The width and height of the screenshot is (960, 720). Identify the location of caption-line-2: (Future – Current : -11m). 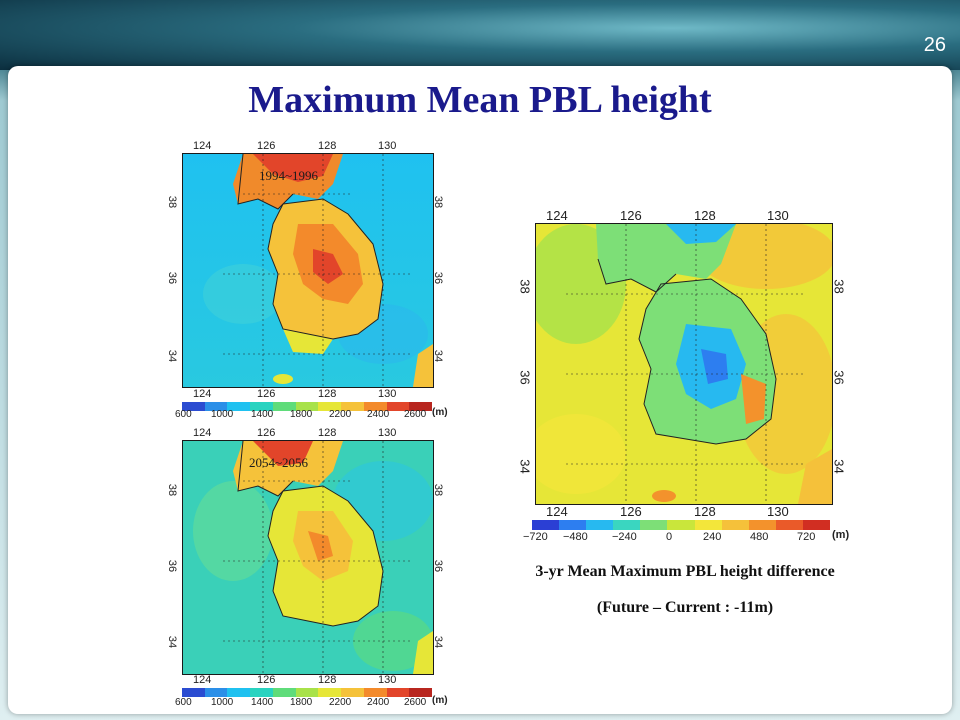
(685, 607).